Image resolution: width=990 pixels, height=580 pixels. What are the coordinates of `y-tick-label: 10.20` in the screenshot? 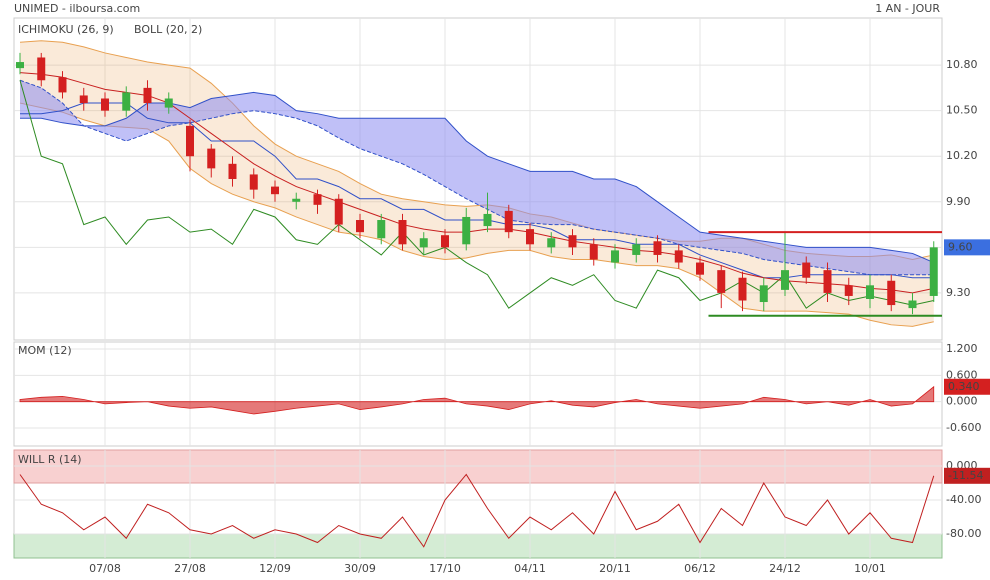 It's located at (962, 155).